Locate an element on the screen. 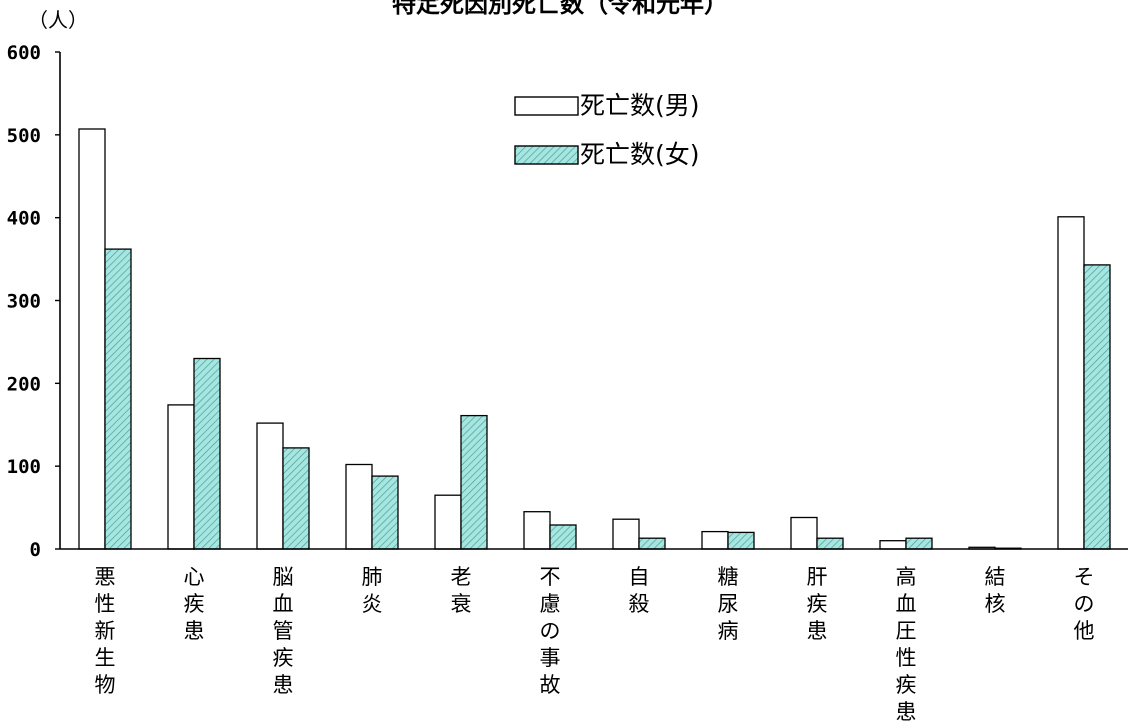 The width and height of the screenshot is (1128, 727). chart-title: 特定死因別死亡数（令和元年） is located at coordinates (560, 9).